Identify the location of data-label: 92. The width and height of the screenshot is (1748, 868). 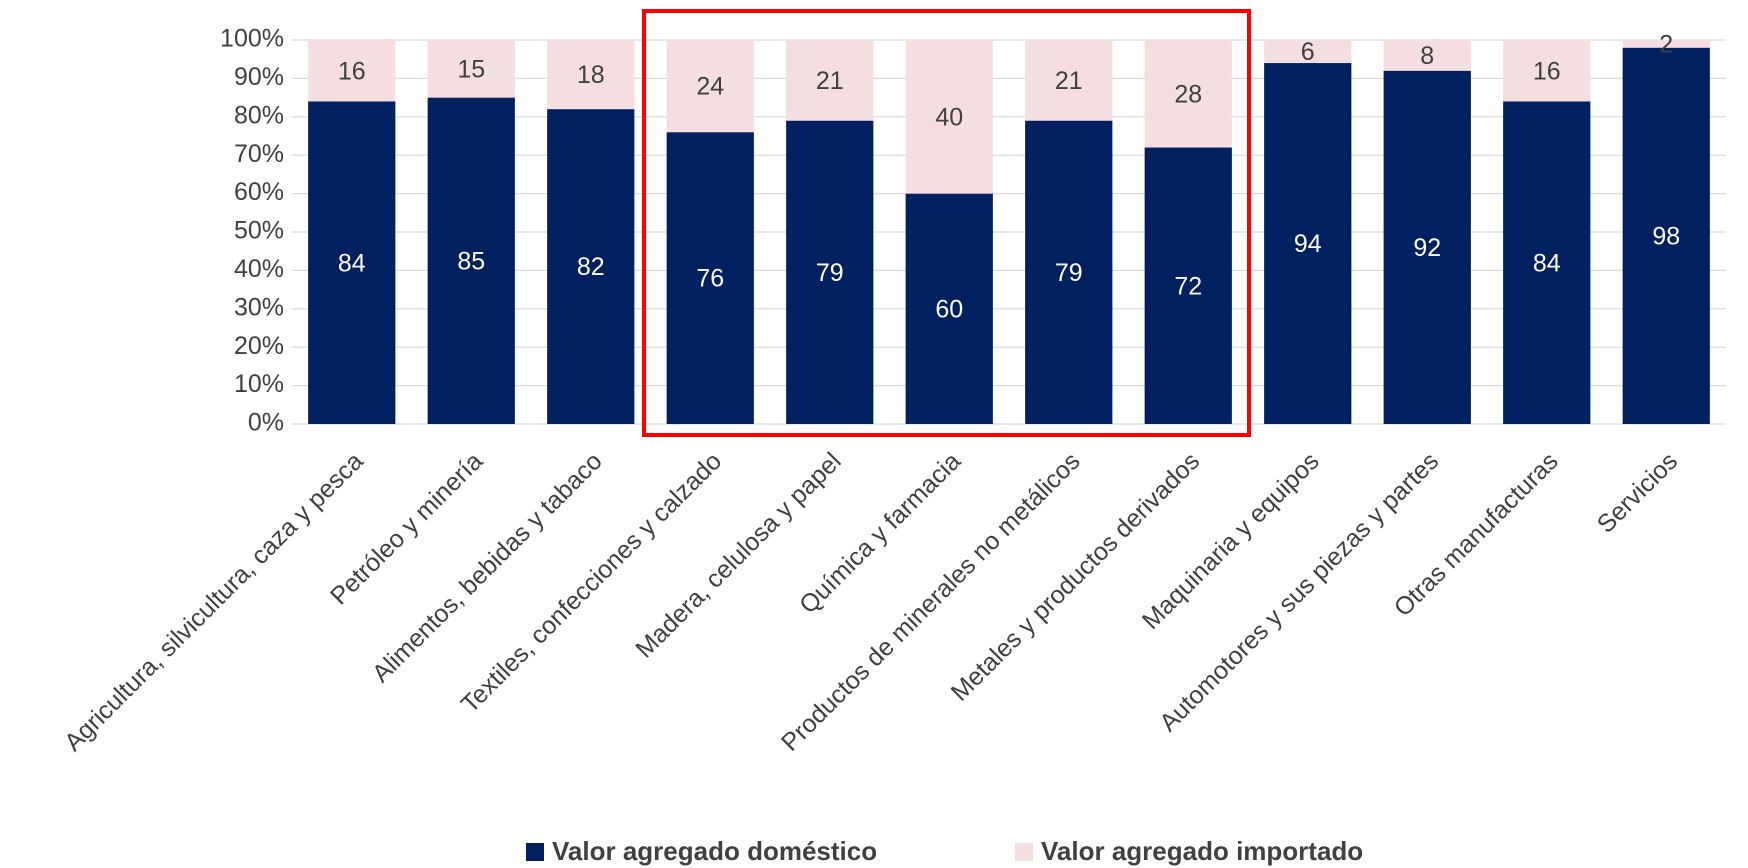
(1427, 248).